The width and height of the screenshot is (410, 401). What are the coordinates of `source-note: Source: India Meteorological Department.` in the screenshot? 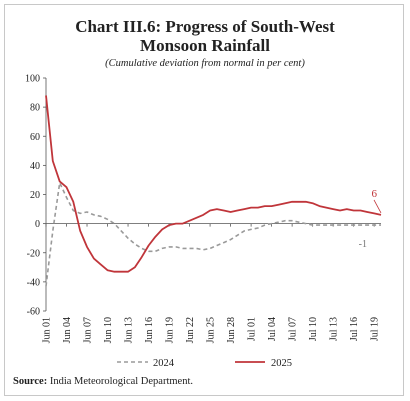 It's located at (103, 381).